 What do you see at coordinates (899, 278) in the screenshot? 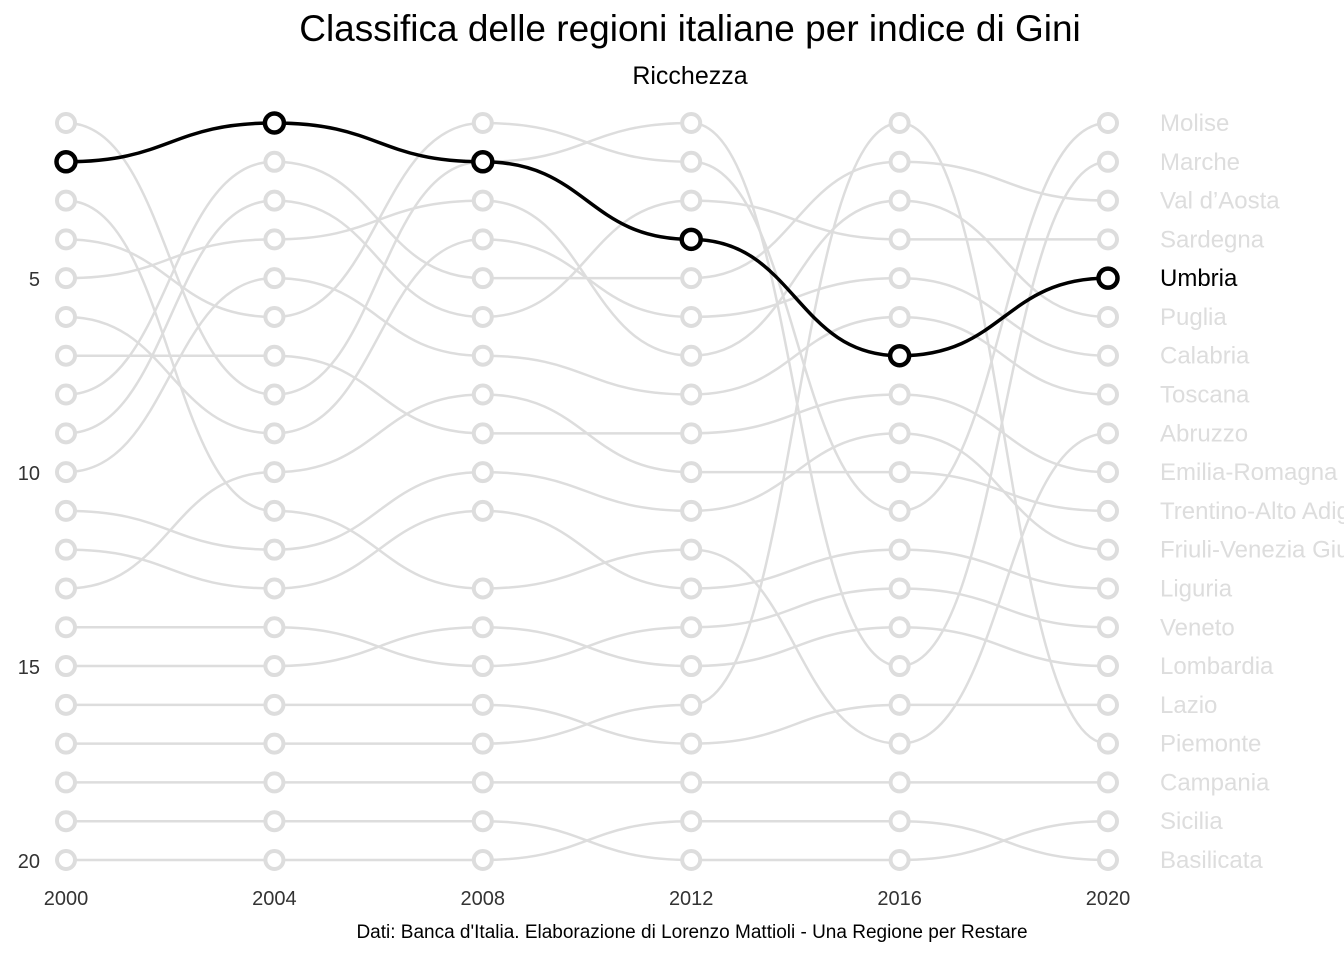
I see `point-calabria-2016` at bounding box center [899, 278].